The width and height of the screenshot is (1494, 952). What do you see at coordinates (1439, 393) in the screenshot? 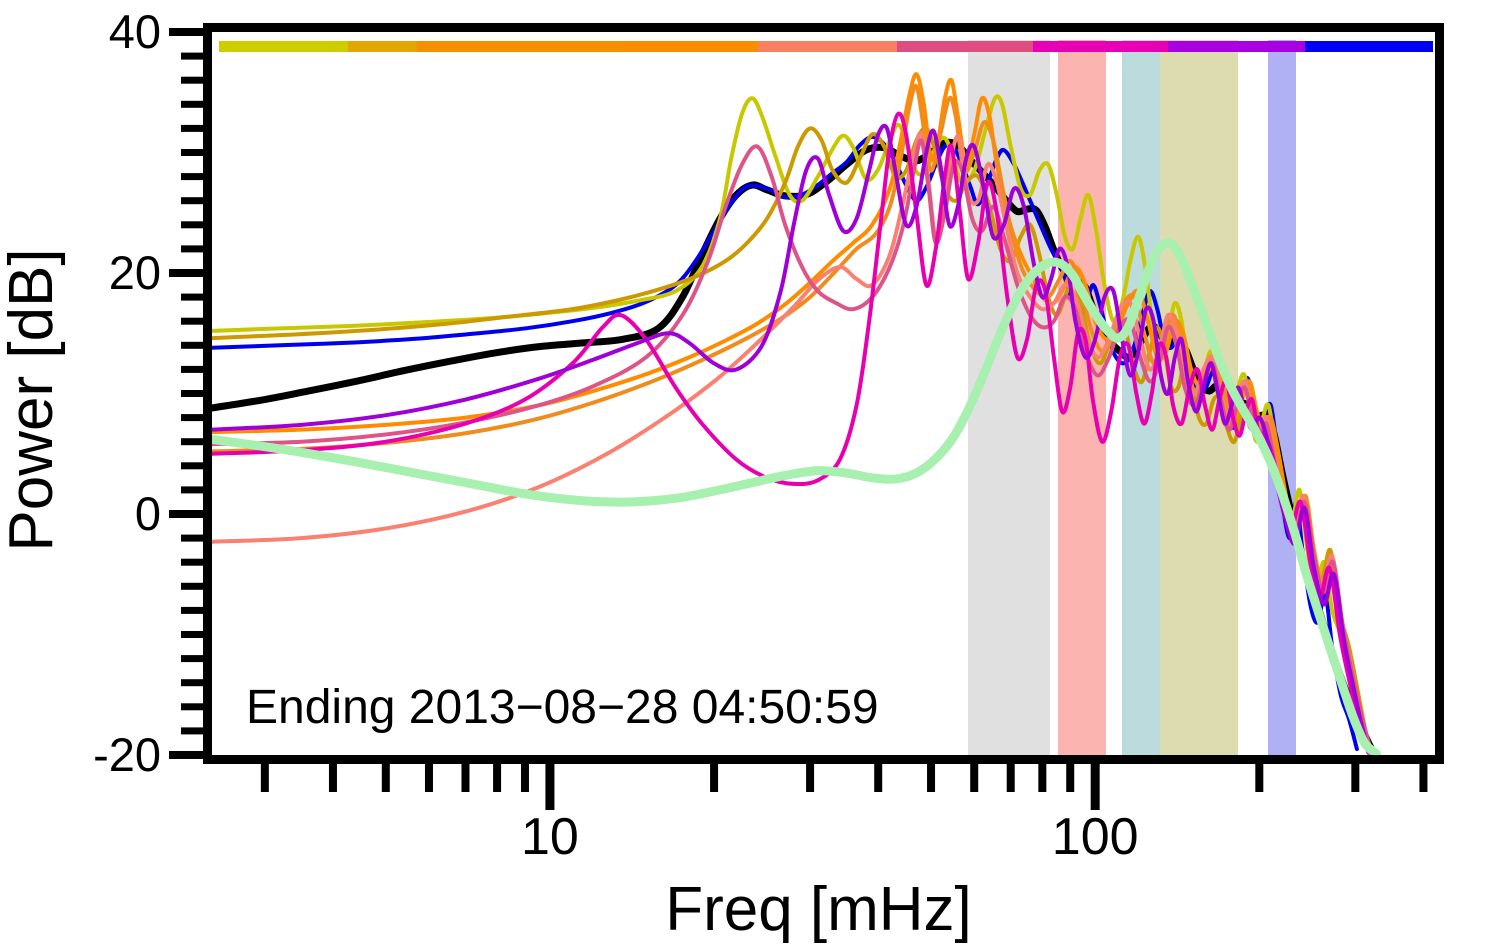
I see `axis-right` at bounding box center [1439, 393].